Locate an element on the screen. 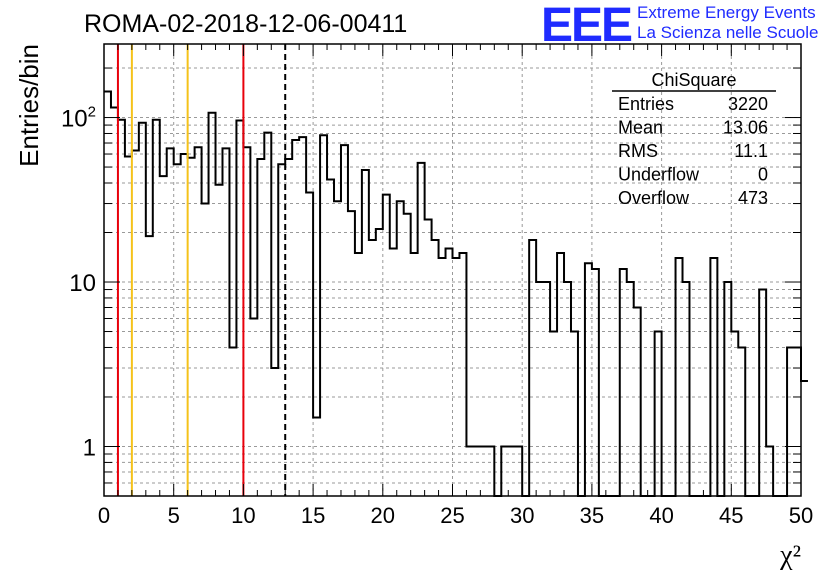 The height and width of the screenshot is (572, 836). x-tick-label: 5 is located at coordinates (174, 515).